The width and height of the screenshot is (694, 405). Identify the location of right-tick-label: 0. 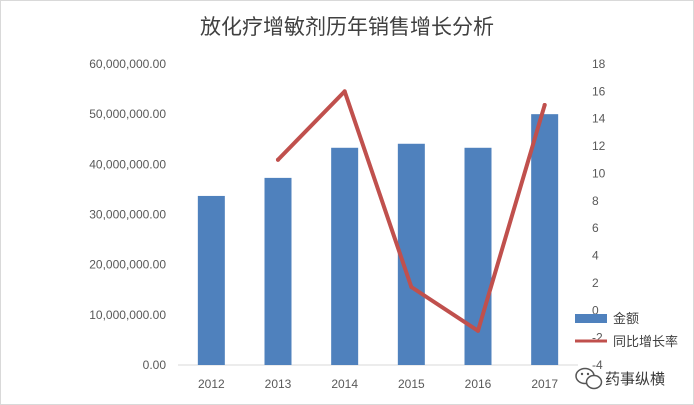
(595, 310).